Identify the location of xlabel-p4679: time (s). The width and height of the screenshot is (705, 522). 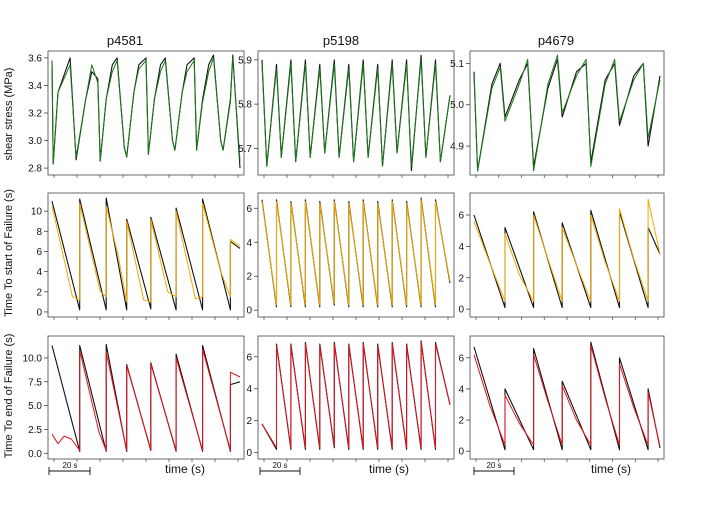
(611, 469).